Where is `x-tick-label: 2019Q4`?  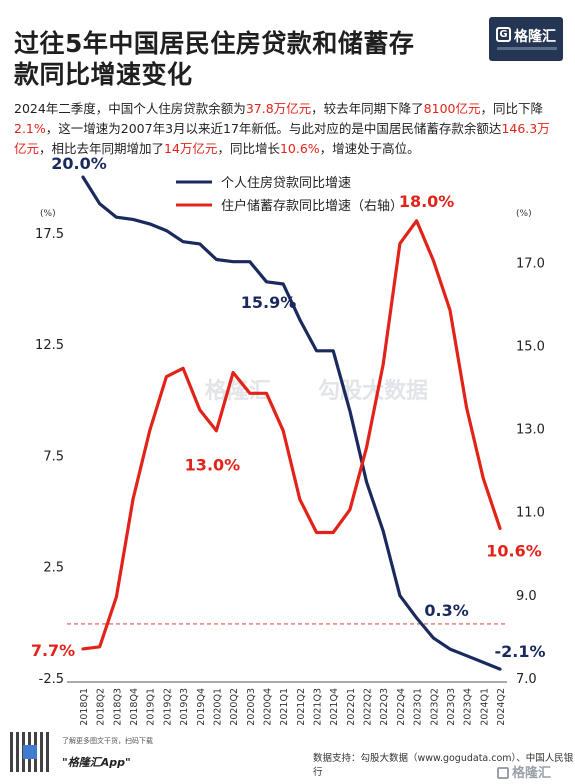 x-tick-label: 2019Q4 is located at coordinates (201, 707).